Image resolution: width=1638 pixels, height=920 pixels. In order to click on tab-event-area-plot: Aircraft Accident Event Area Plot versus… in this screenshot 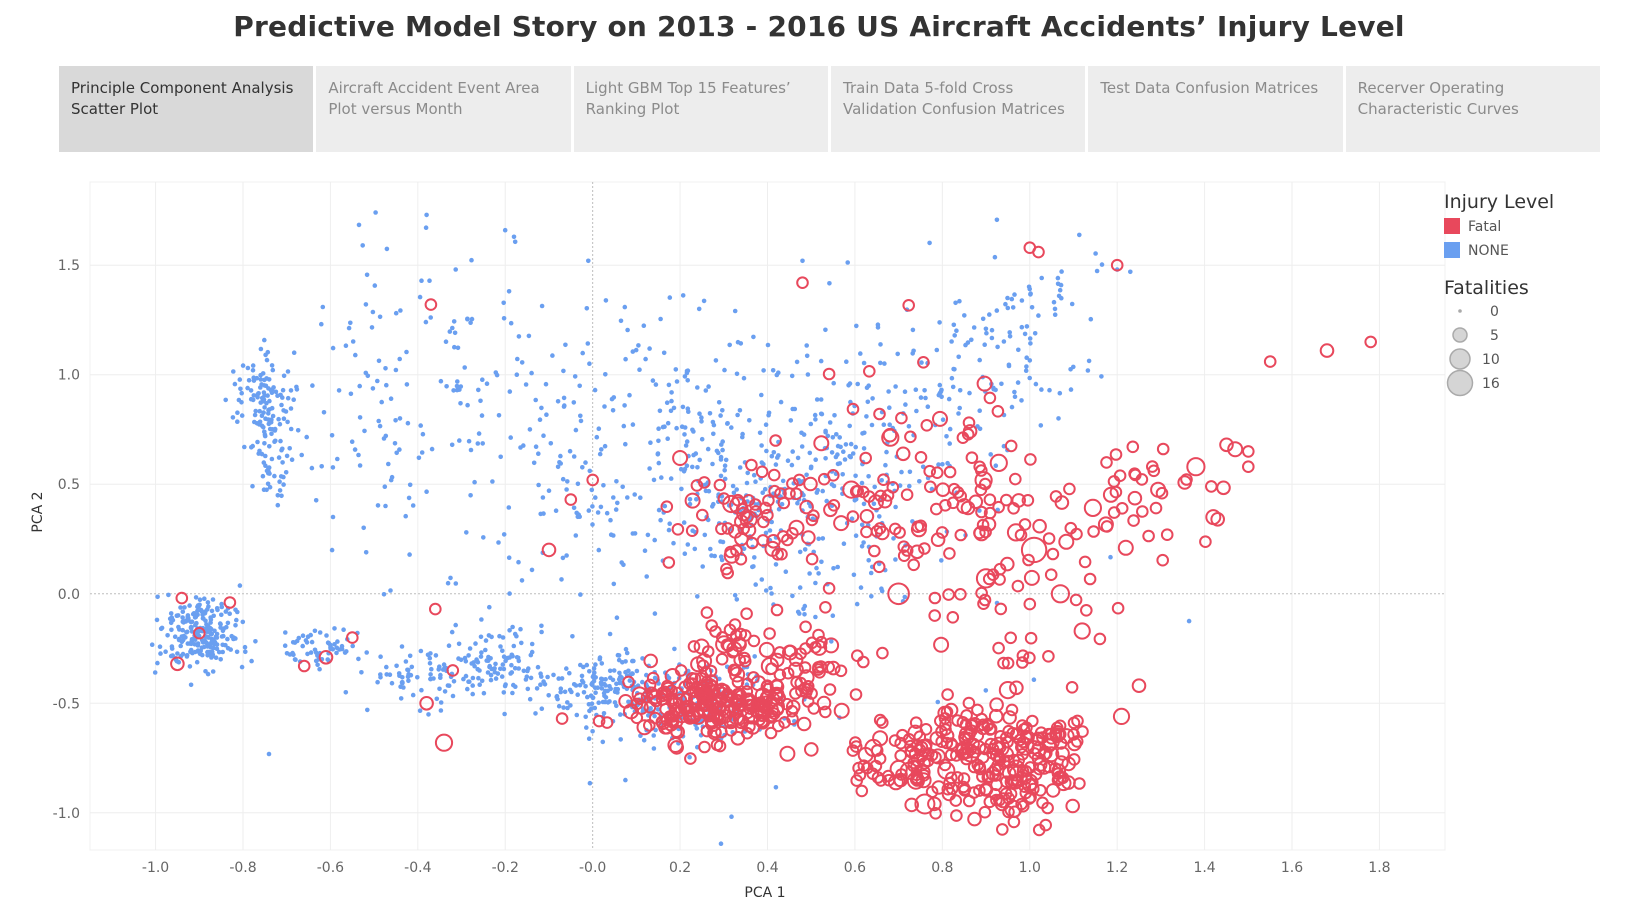, I will do `click(443, 109)`.